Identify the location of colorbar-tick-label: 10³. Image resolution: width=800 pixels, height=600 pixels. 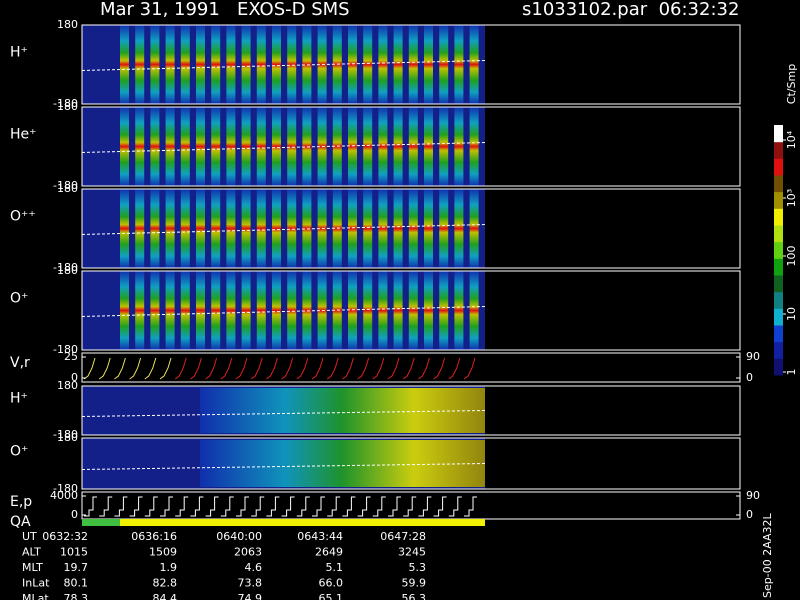
(791, 198).